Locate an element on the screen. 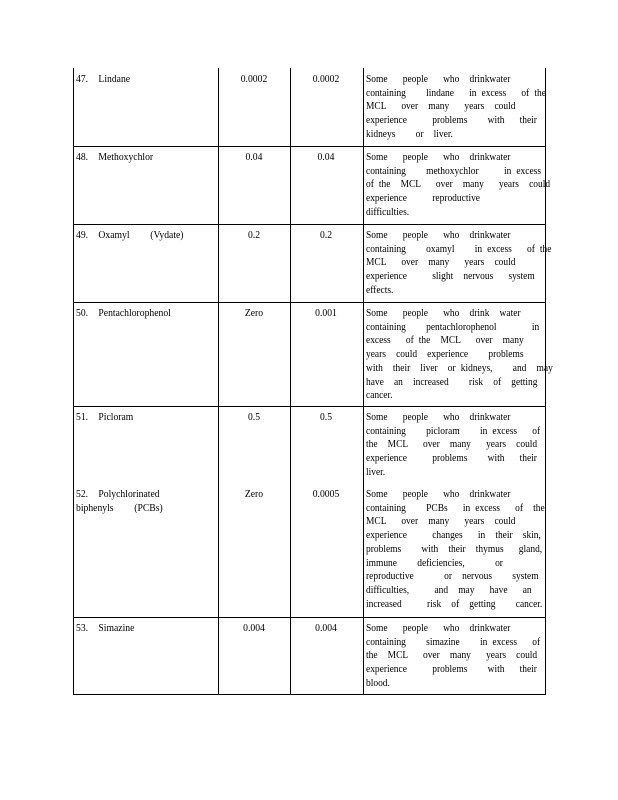 Image resolution: width=618 pixels, height=800 pixels. health-effects-line: containing oxamyl in excess of the is located at coordinates (459, 249).